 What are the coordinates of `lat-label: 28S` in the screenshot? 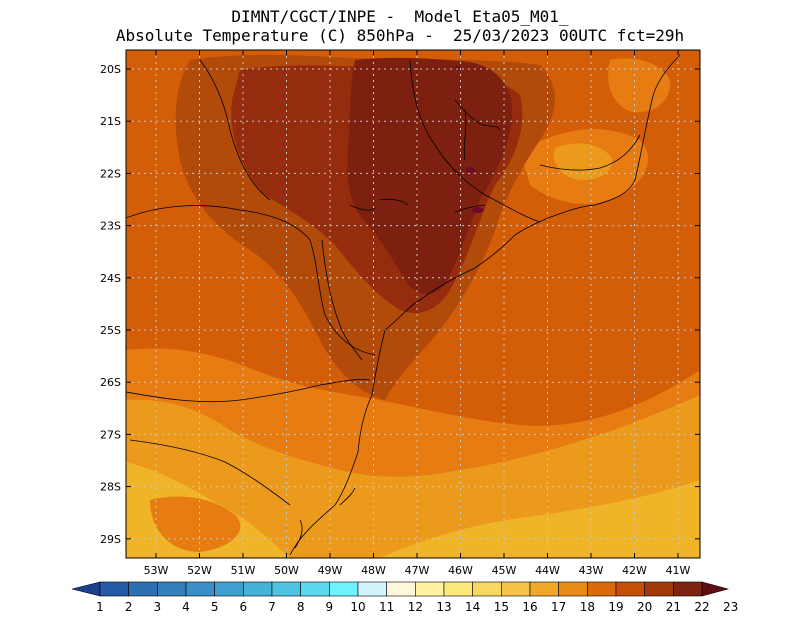 It's located at (110, 487).